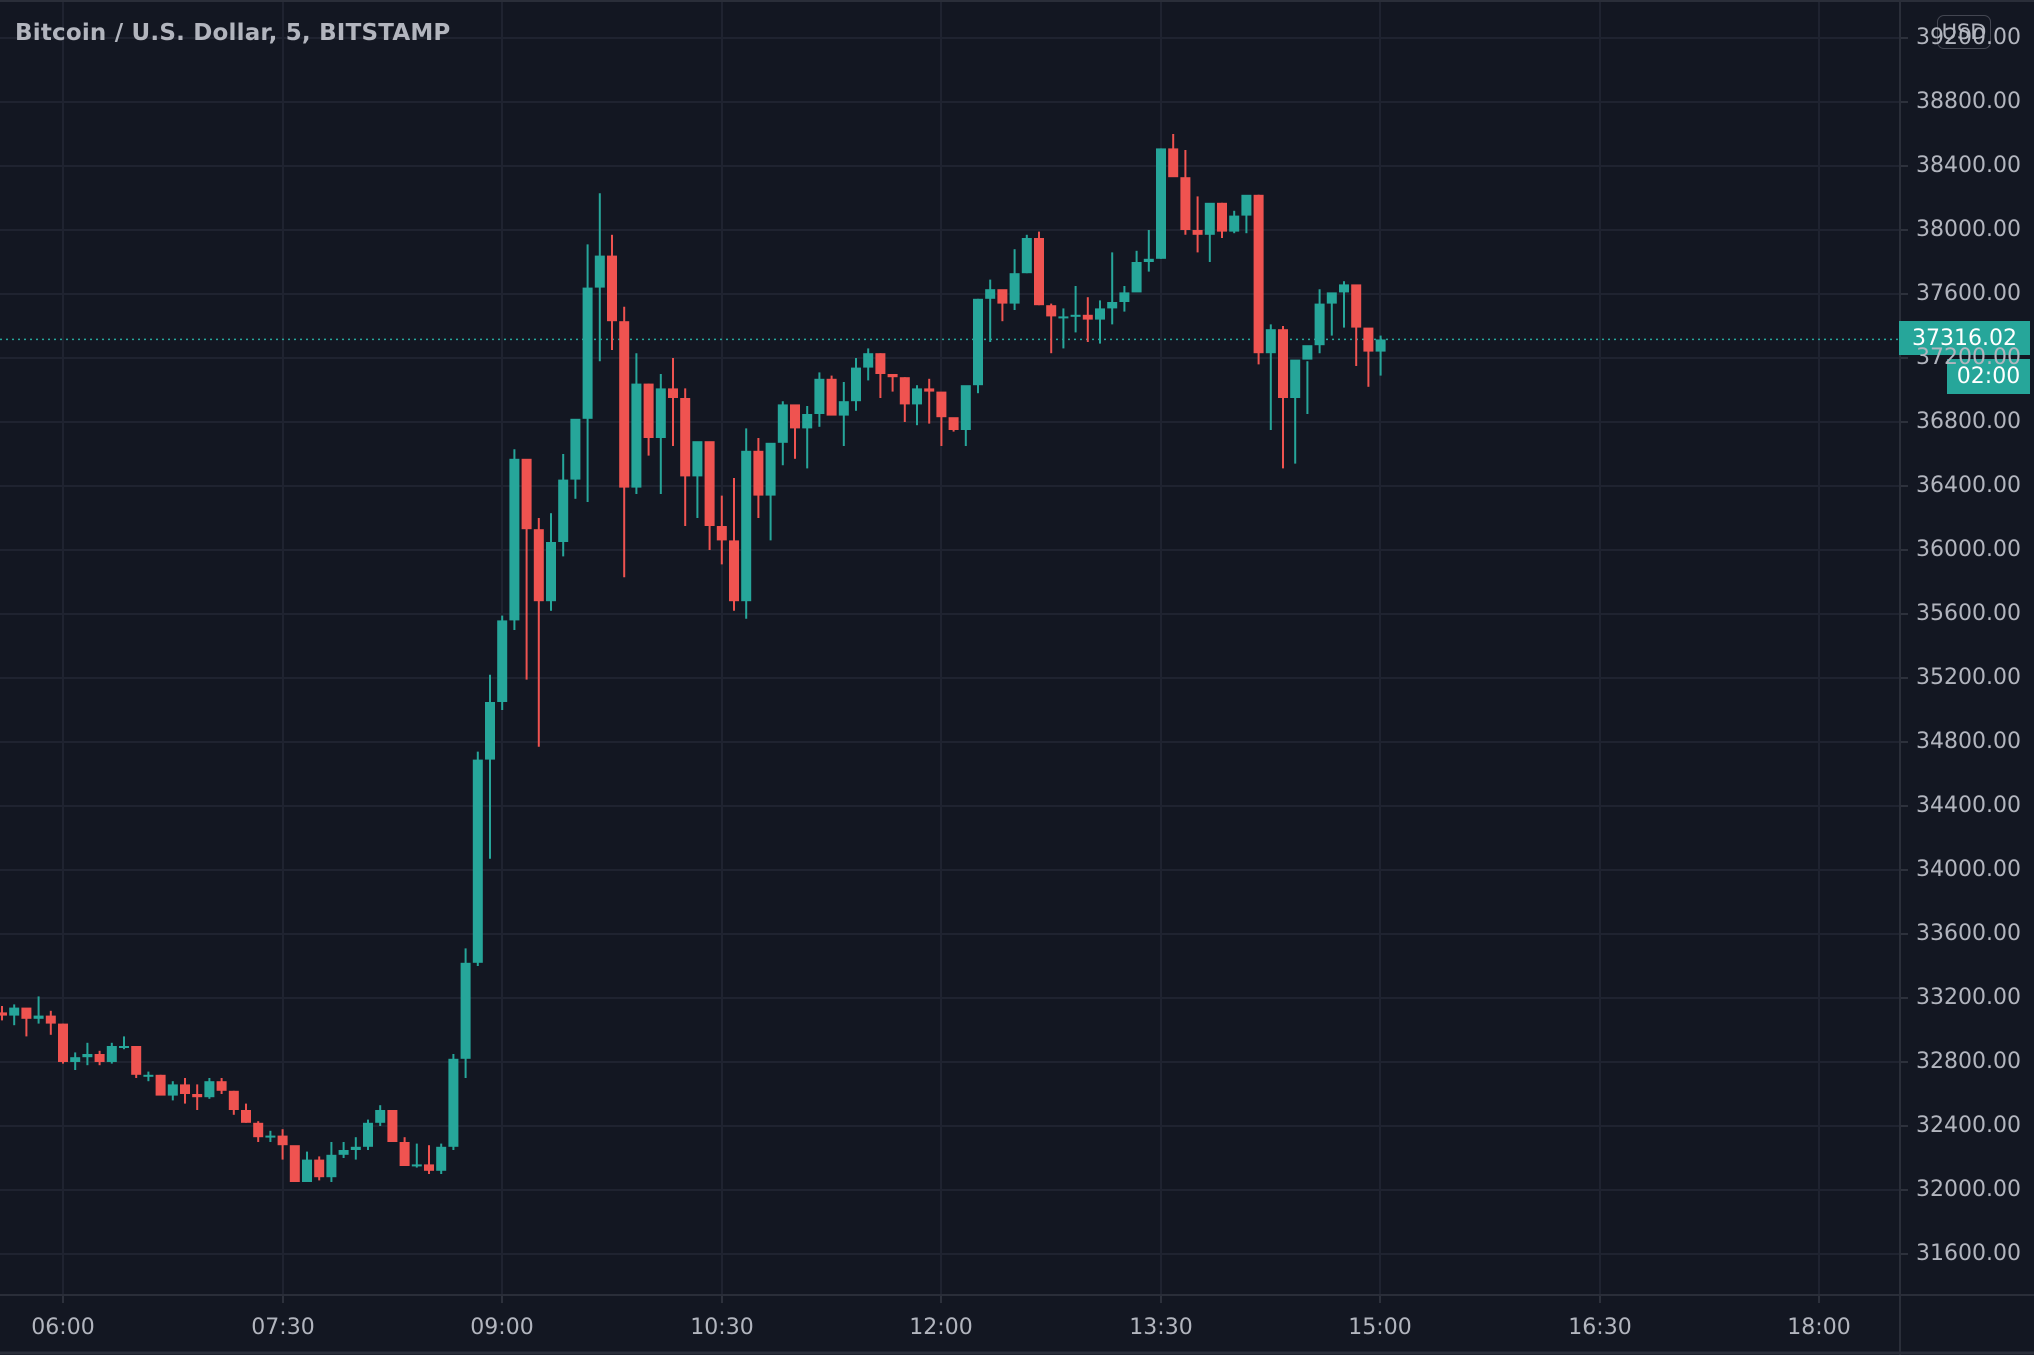 This screenshot has height=1355, width=2034. What do you see at coordinates (502, 1327) in the screenshot?
I see `time-tick-label: 09:00` at bounding box center [502, 1327].